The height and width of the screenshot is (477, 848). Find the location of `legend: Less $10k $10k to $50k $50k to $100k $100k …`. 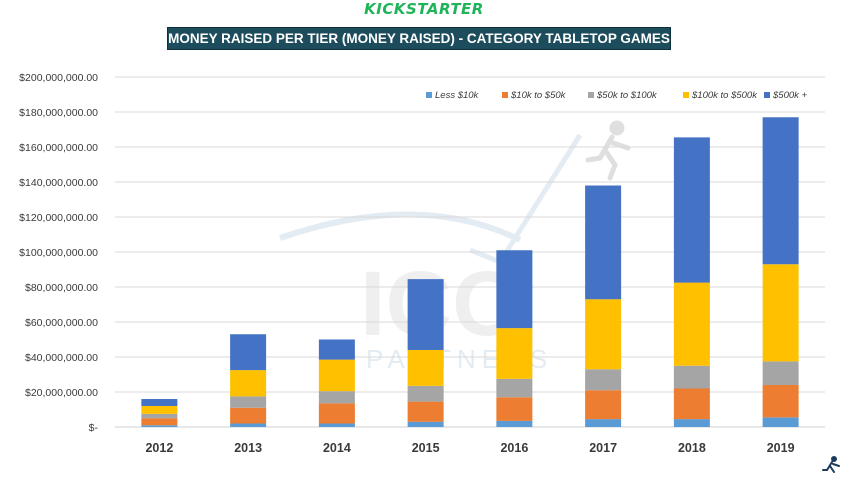

legend: Less $10k $10k to $50k $50k to $100k $100k … is located at coordinates (617, 95).